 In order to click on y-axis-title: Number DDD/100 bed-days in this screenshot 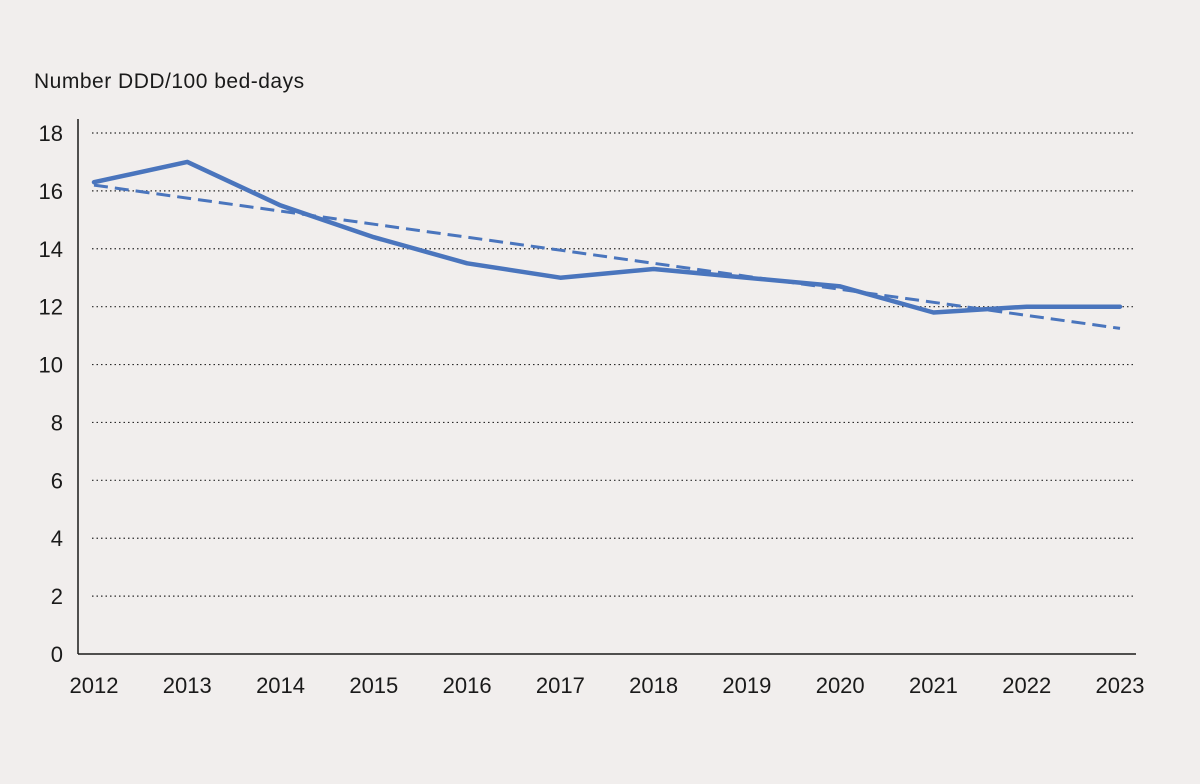, I will do `click(169, 81)`.